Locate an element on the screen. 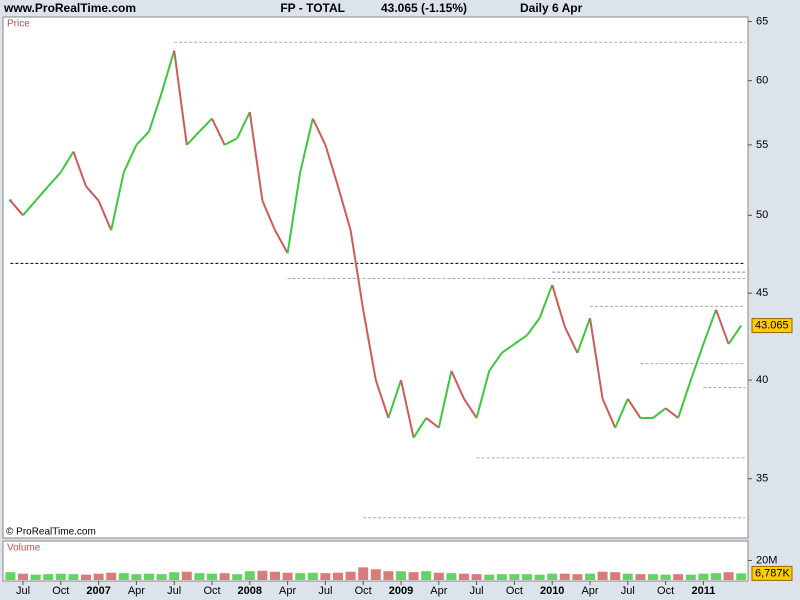 This screenshot has width=800, height=600. x-tick-label: 2008 is located at coordinates (250, 591).